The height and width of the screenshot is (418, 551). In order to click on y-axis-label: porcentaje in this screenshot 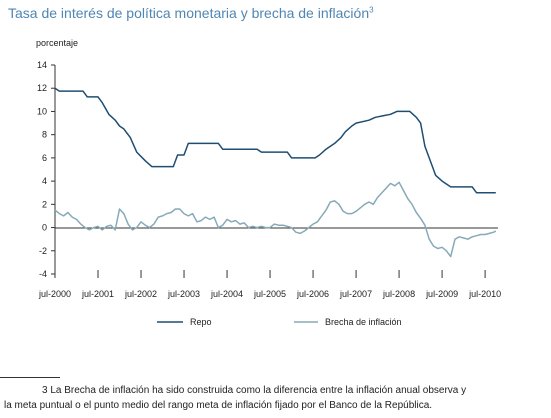, I will do `click(57, 43)`.